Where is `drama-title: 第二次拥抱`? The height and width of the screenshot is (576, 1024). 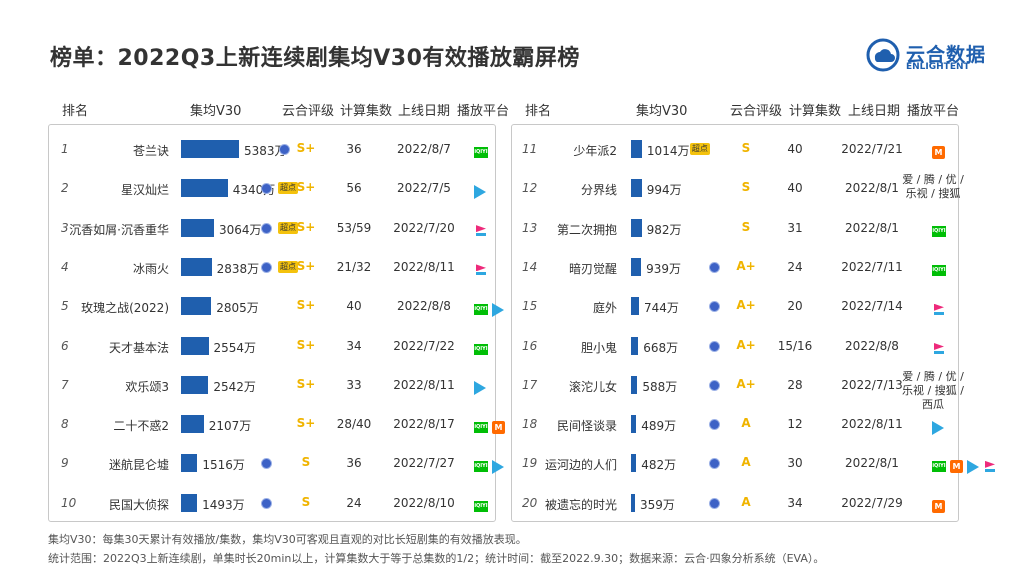
drama-title: 第二次拥抱 is located at coordinates (586, 229).